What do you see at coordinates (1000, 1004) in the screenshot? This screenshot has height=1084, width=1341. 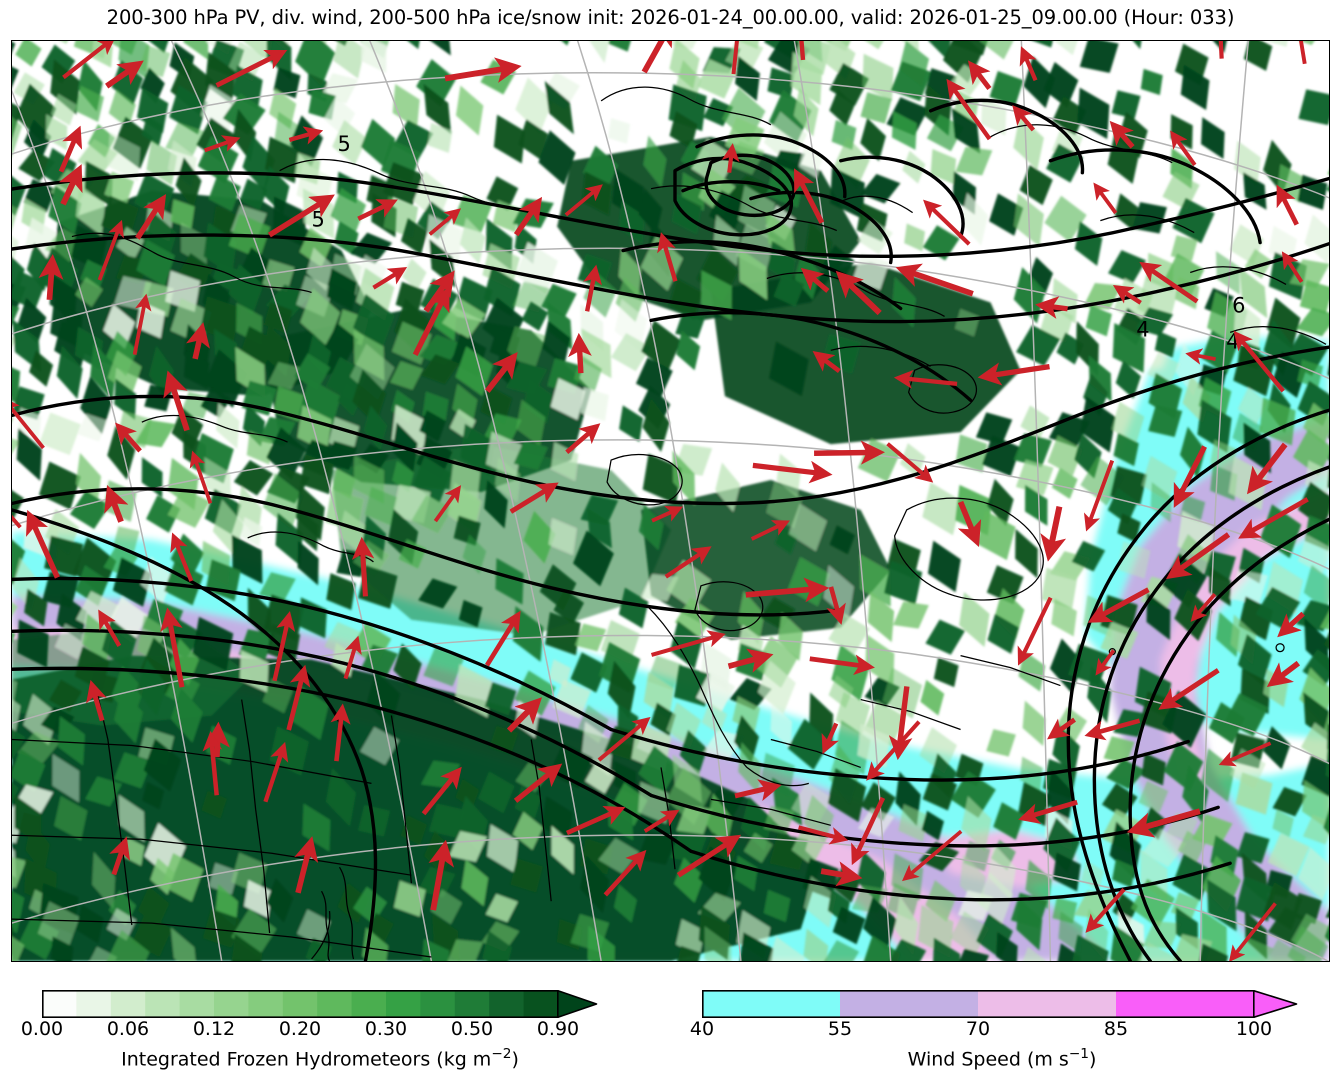 I see `colorbar-wind-speed-swatches` at bounding box center [1000, 1004].